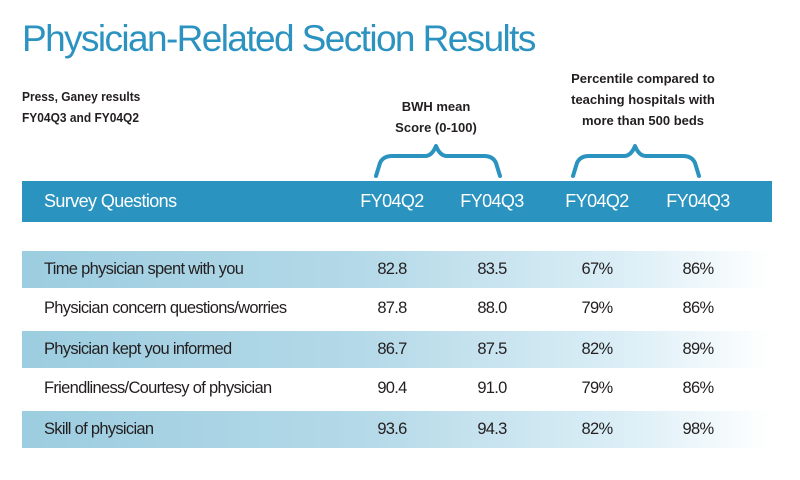 Image resolution: width=800 pixels, height=480 pixels. I want to click on bwh-fy04q3-cell: 91.0, so click(492, 388).